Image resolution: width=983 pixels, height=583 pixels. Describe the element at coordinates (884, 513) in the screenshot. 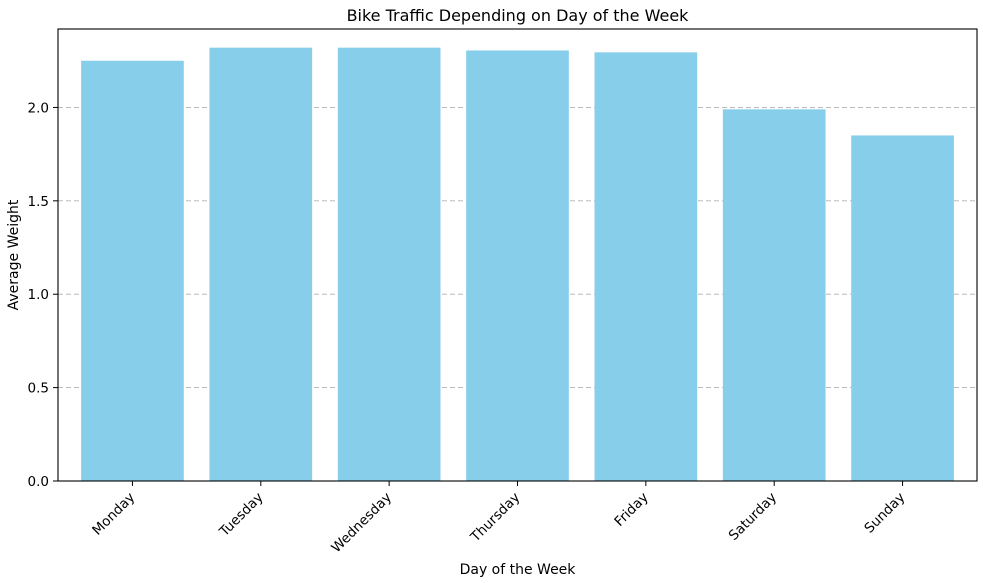

I see `x-tick-label: Sunday` at that location.